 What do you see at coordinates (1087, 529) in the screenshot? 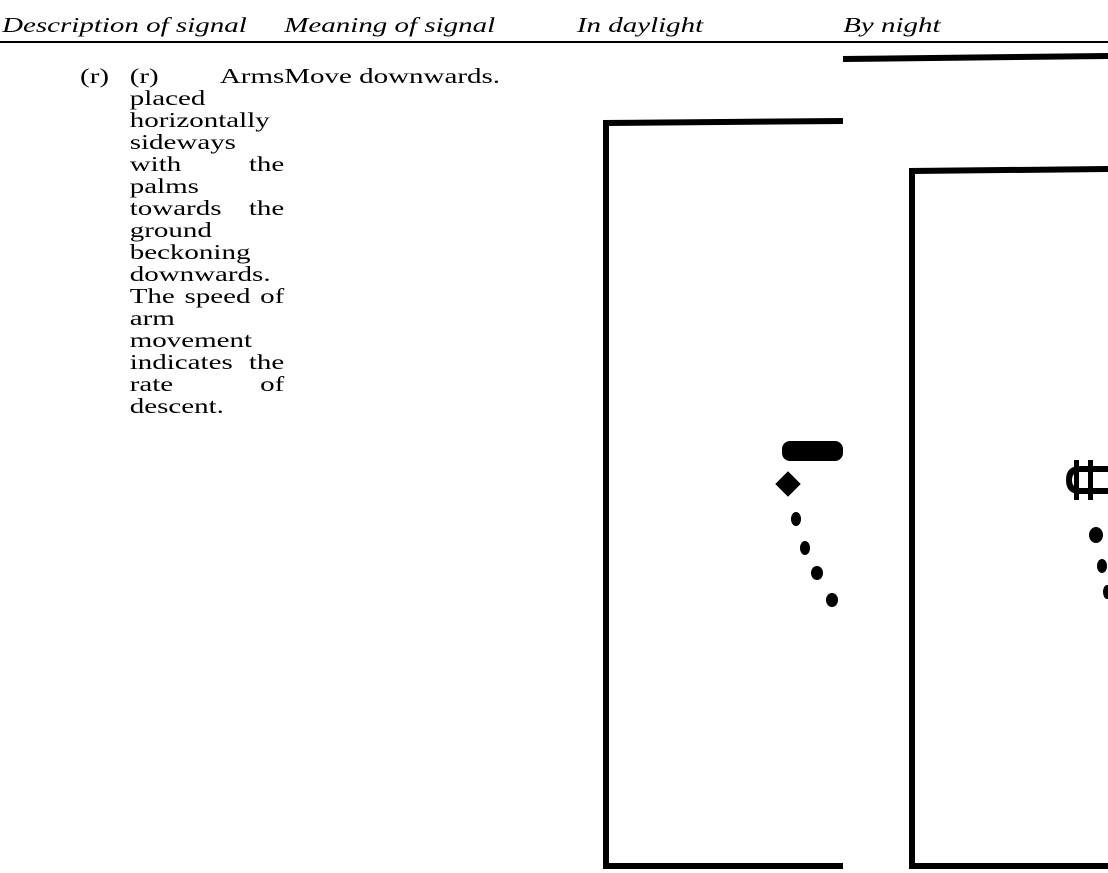
I see `night-arm` at bounding box center [1087, 529].